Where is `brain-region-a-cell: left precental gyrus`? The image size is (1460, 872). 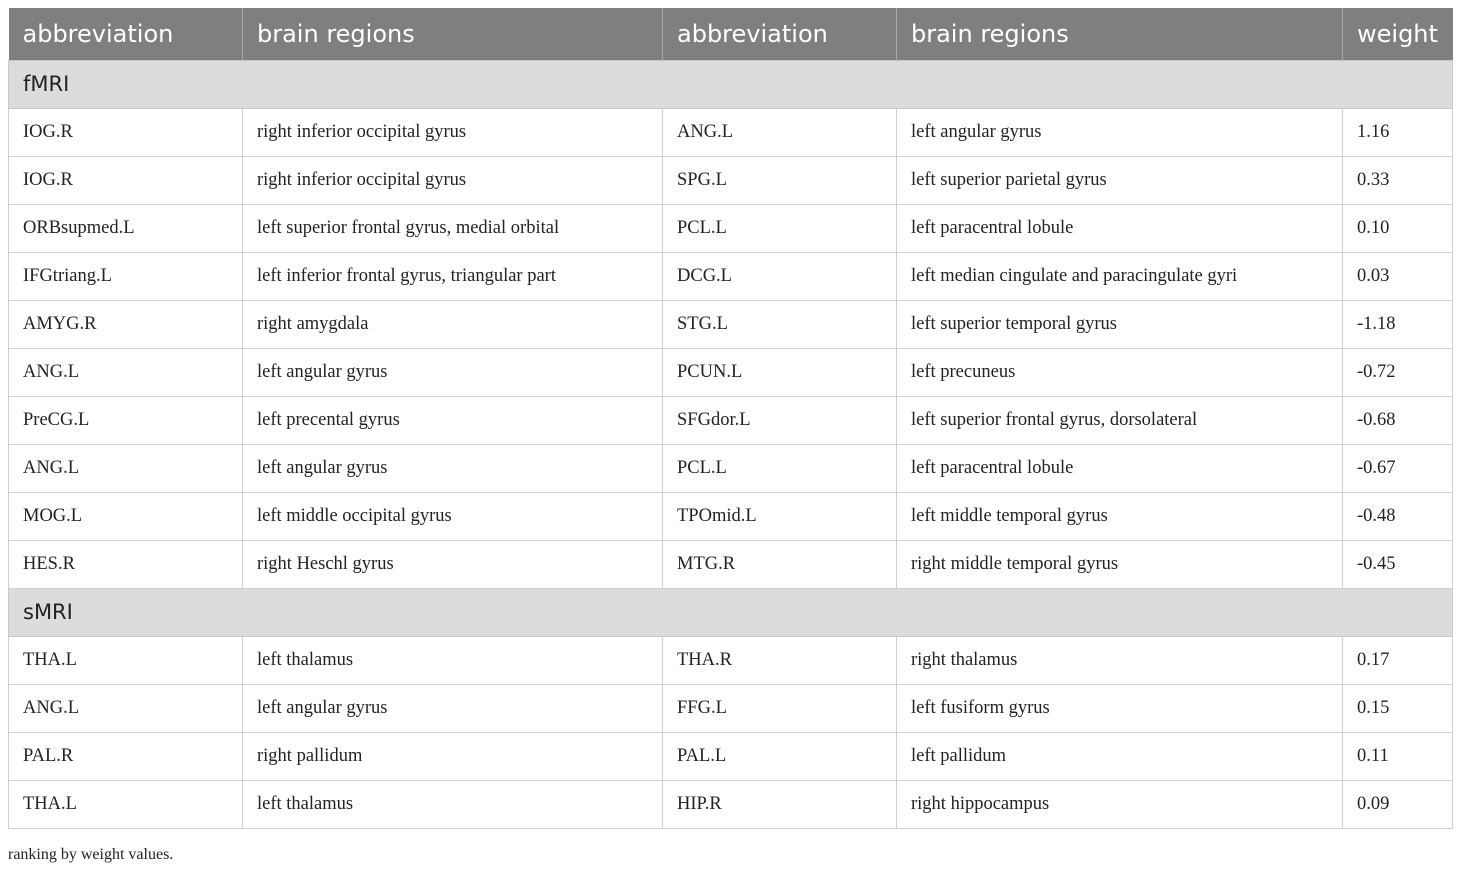
brain-region-a-cell: left precental gyrus is located at coordinates (452, 420).